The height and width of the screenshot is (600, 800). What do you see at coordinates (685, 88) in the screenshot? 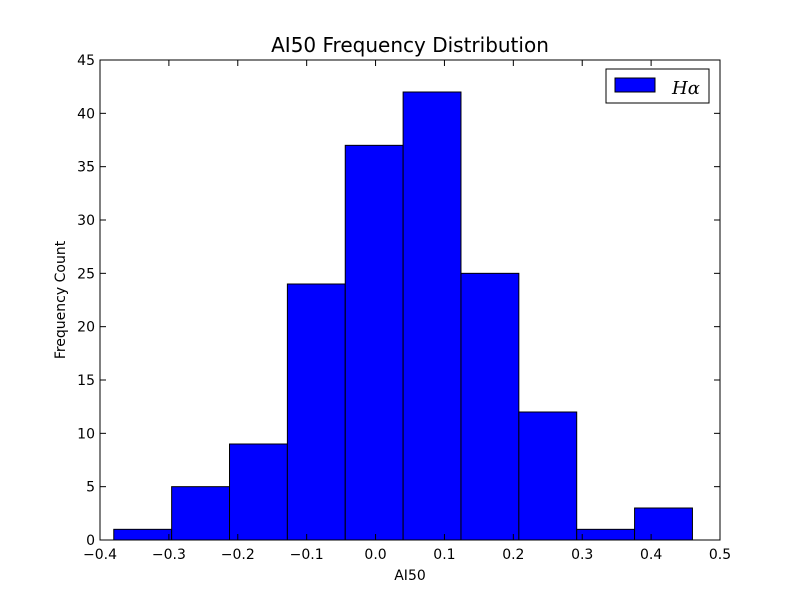
I see `legend-label: Hα` at bounding box center [685, 88].